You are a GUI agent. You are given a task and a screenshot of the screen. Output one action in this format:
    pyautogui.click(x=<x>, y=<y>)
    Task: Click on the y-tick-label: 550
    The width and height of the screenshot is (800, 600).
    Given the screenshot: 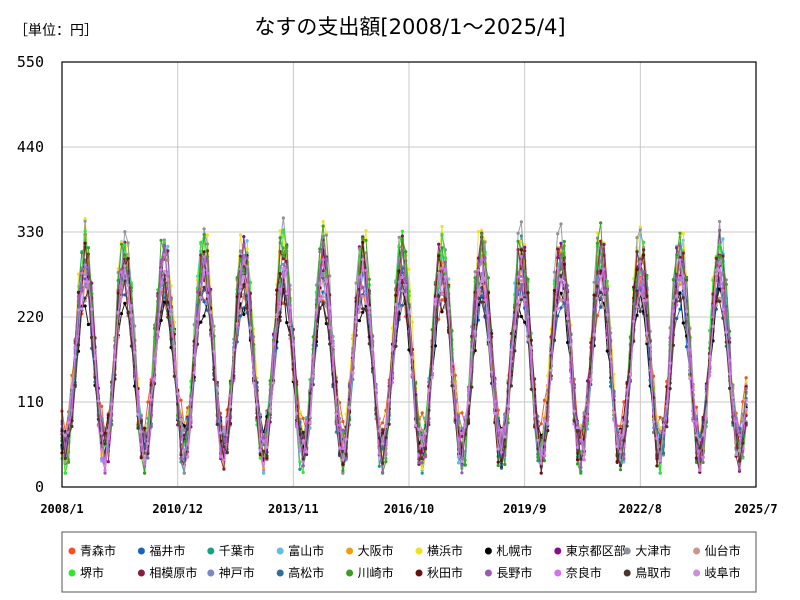 What is the action you would take?
    pyautogui.click(x=30, y=62)
    